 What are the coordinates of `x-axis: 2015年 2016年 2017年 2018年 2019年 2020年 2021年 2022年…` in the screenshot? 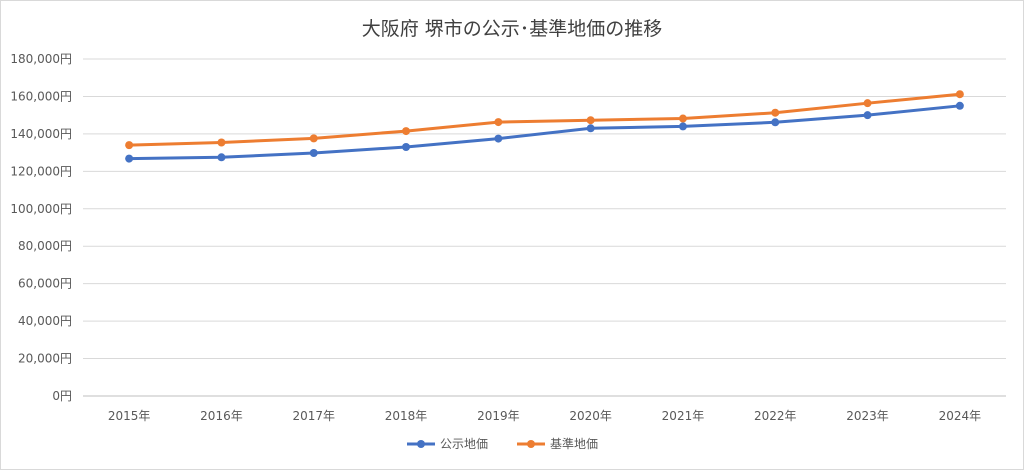 It's located at (544, 416).